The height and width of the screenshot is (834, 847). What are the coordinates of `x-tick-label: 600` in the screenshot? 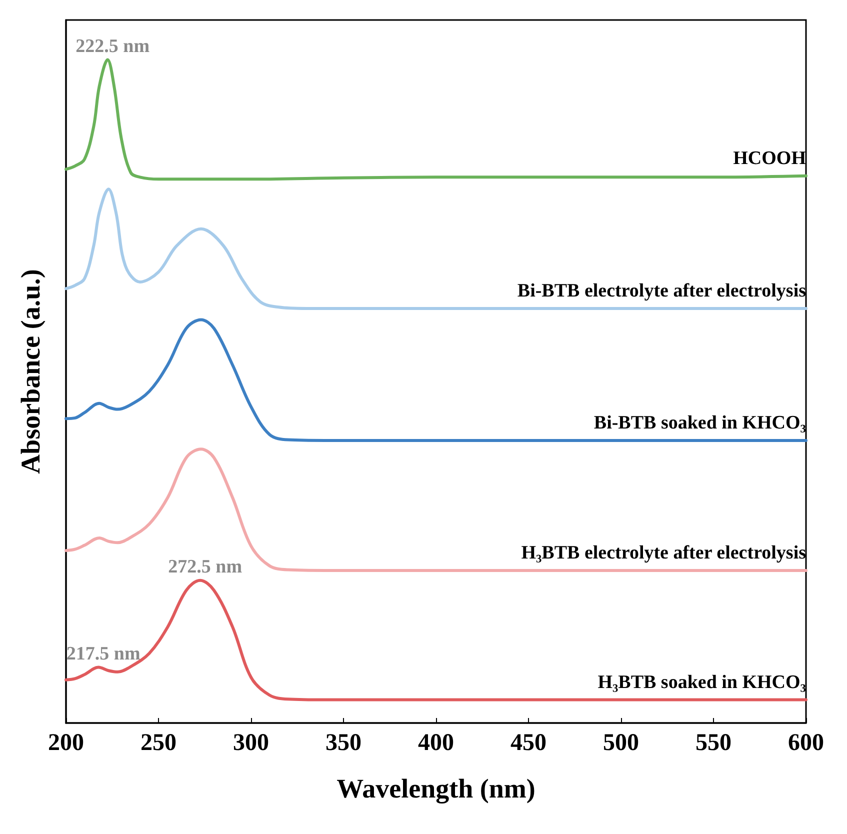 It's located at (806, 743).